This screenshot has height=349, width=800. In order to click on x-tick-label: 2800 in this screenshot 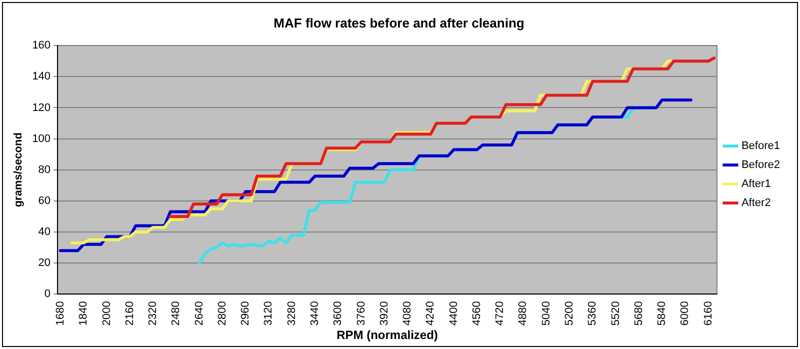, I will do `click(222, 313)`.